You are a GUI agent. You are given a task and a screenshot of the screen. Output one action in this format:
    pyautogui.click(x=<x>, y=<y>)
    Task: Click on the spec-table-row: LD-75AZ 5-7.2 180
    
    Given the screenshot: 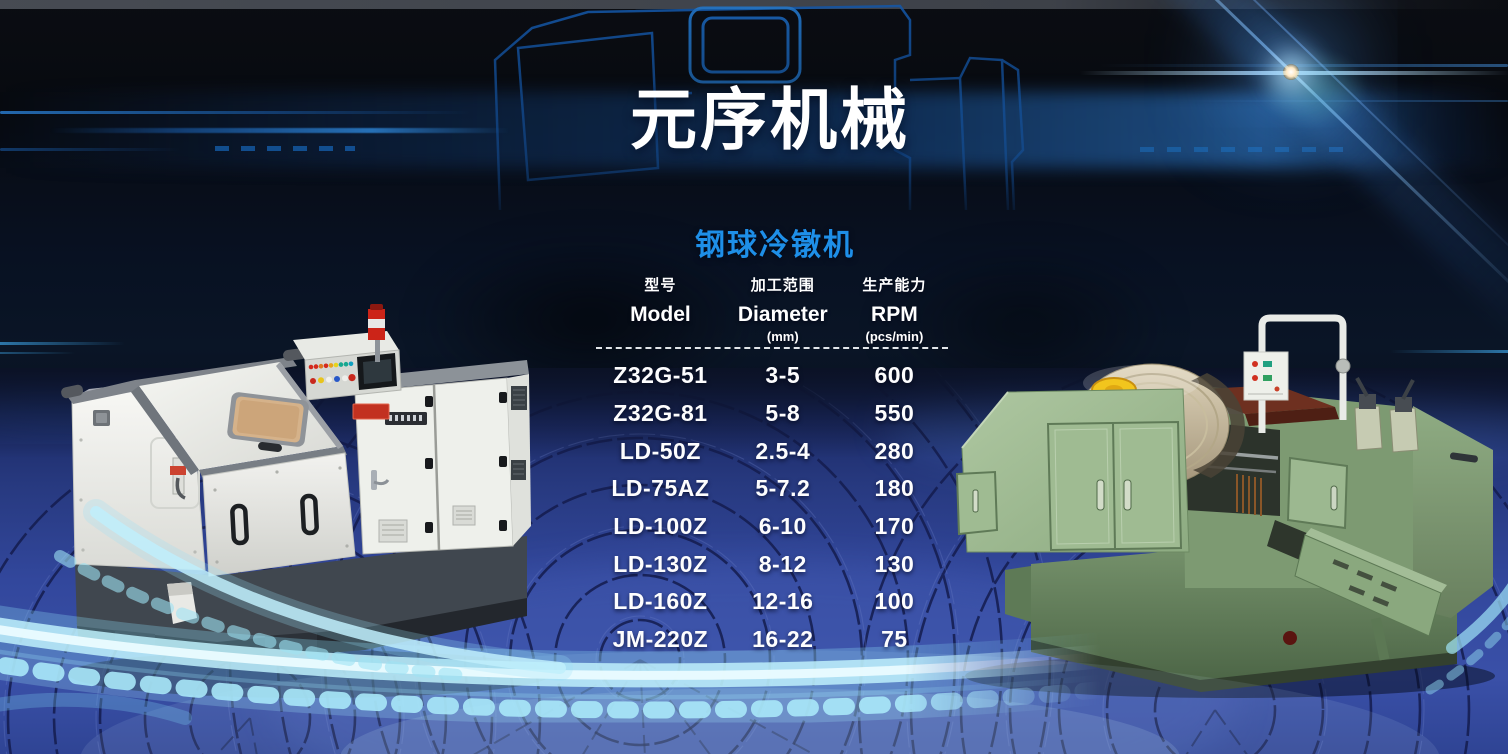 What is the action you would take?
    pyautogui.click(x=772, y=489)
    